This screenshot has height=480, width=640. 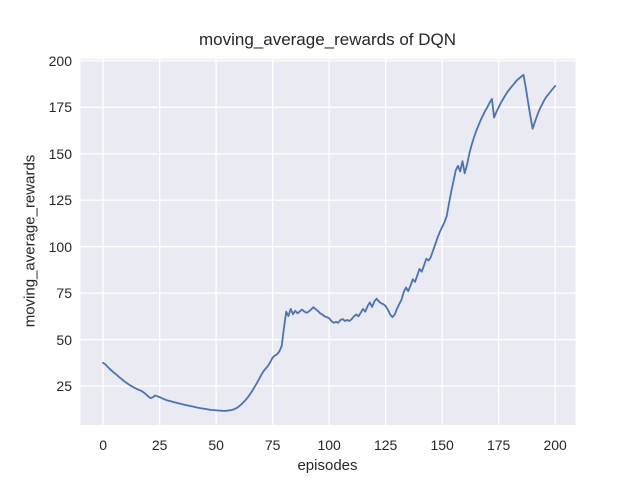 I want to click on x-tick-label: 25, so click(x=159, y=445).